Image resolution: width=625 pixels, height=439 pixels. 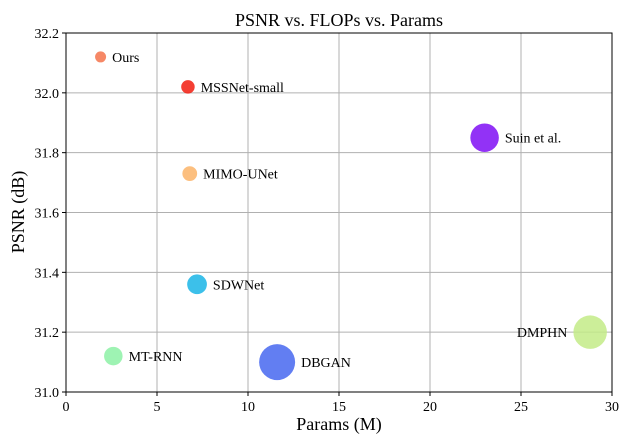 I want to click on x-tick-label: 30, so click(x=612, y=407).